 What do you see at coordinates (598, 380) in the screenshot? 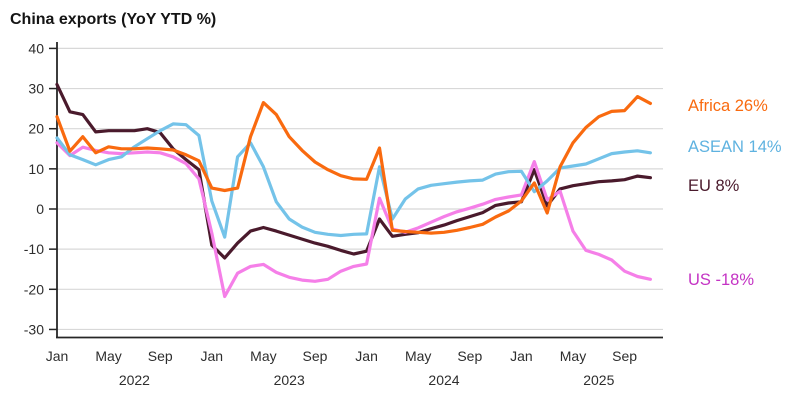
I see `year-label: 2025` at bounding box center [598, 380].